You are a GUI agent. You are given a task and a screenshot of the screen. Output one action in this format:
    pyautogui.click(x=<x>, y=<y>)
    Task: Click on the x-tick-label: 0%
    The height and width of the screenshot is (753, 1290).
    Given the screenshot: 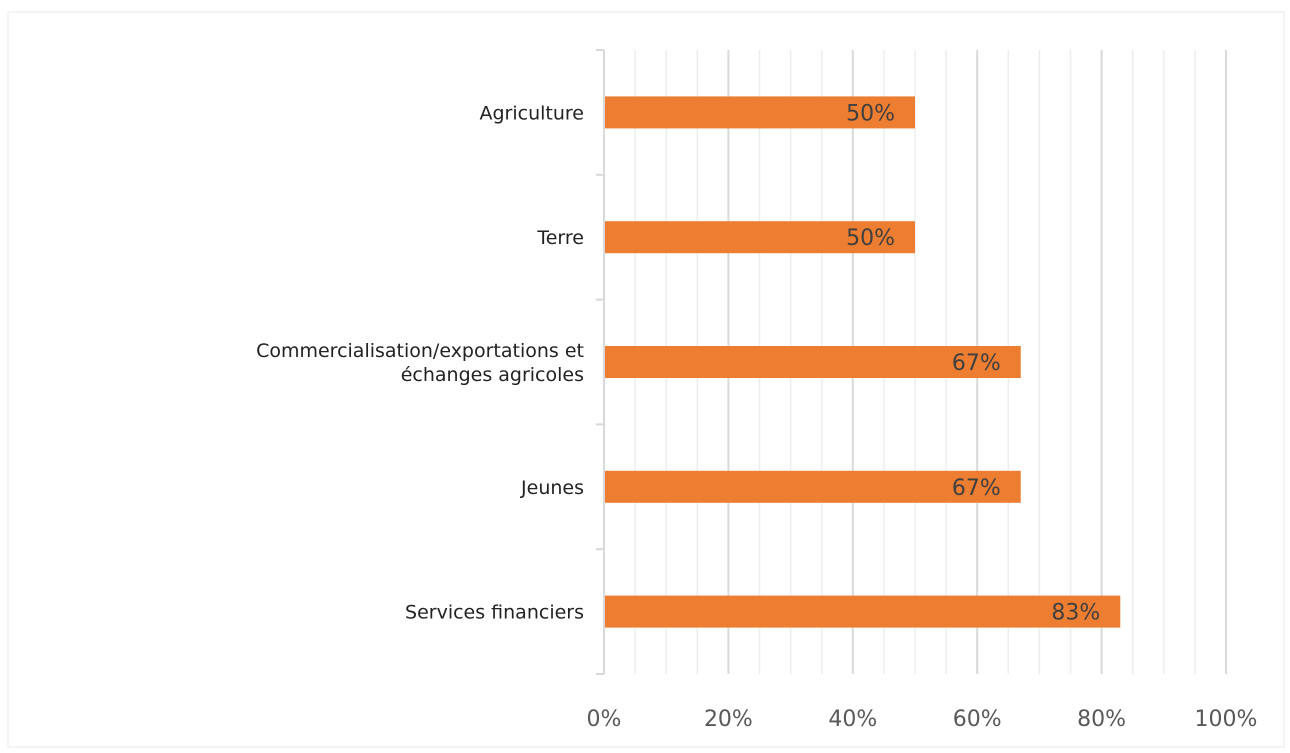 What is the action you would take?
    pyautogui.click(x=604, y=719)
    